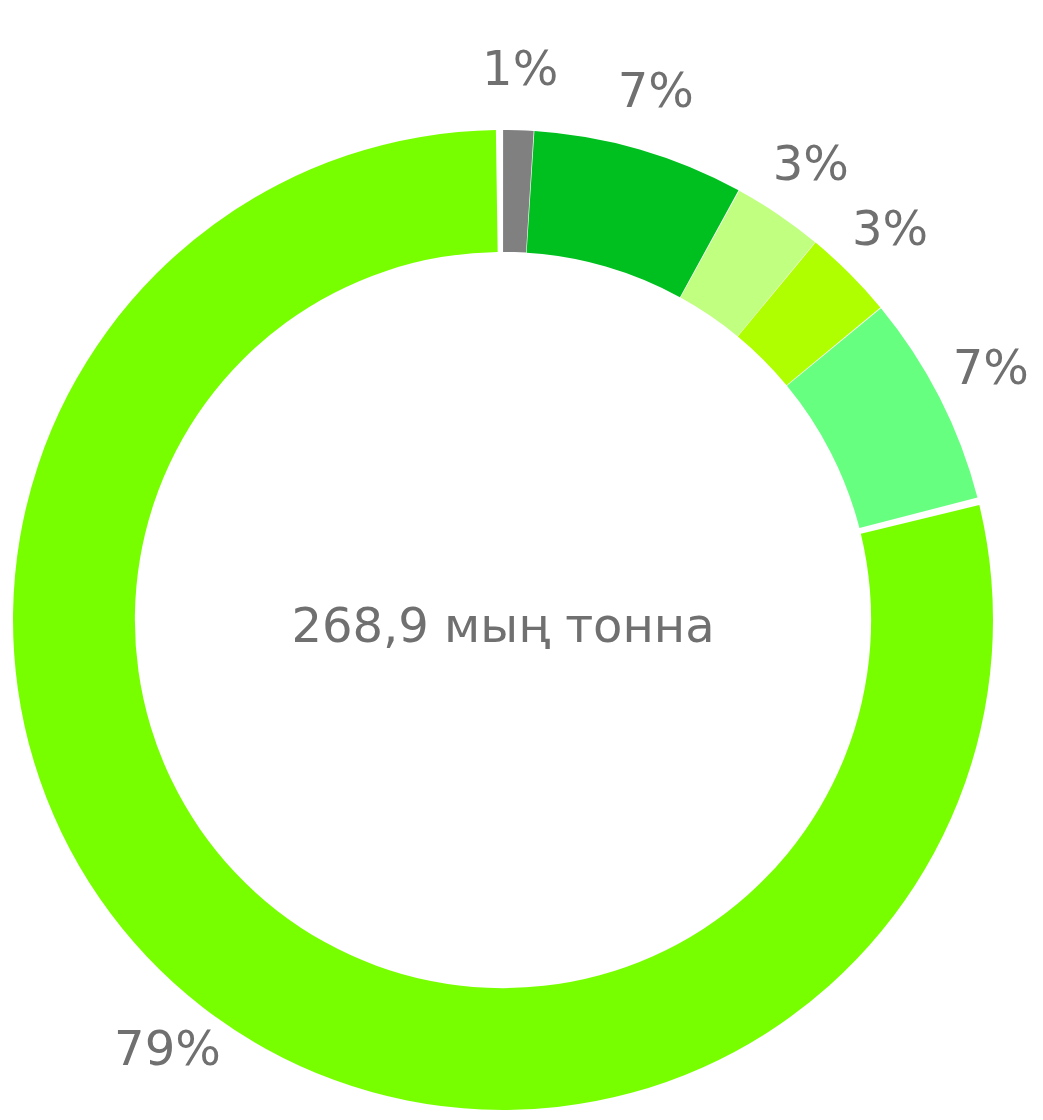  Describe the element at coordinates (520, 68) in the screenshot. I see `data-label: 1%` at that location.